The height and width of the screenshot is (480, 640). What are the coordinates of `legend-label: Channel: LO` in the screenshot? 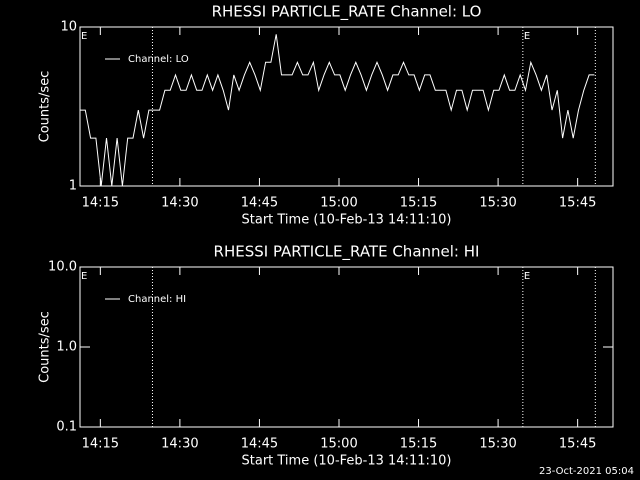 It's located at (158, 59).